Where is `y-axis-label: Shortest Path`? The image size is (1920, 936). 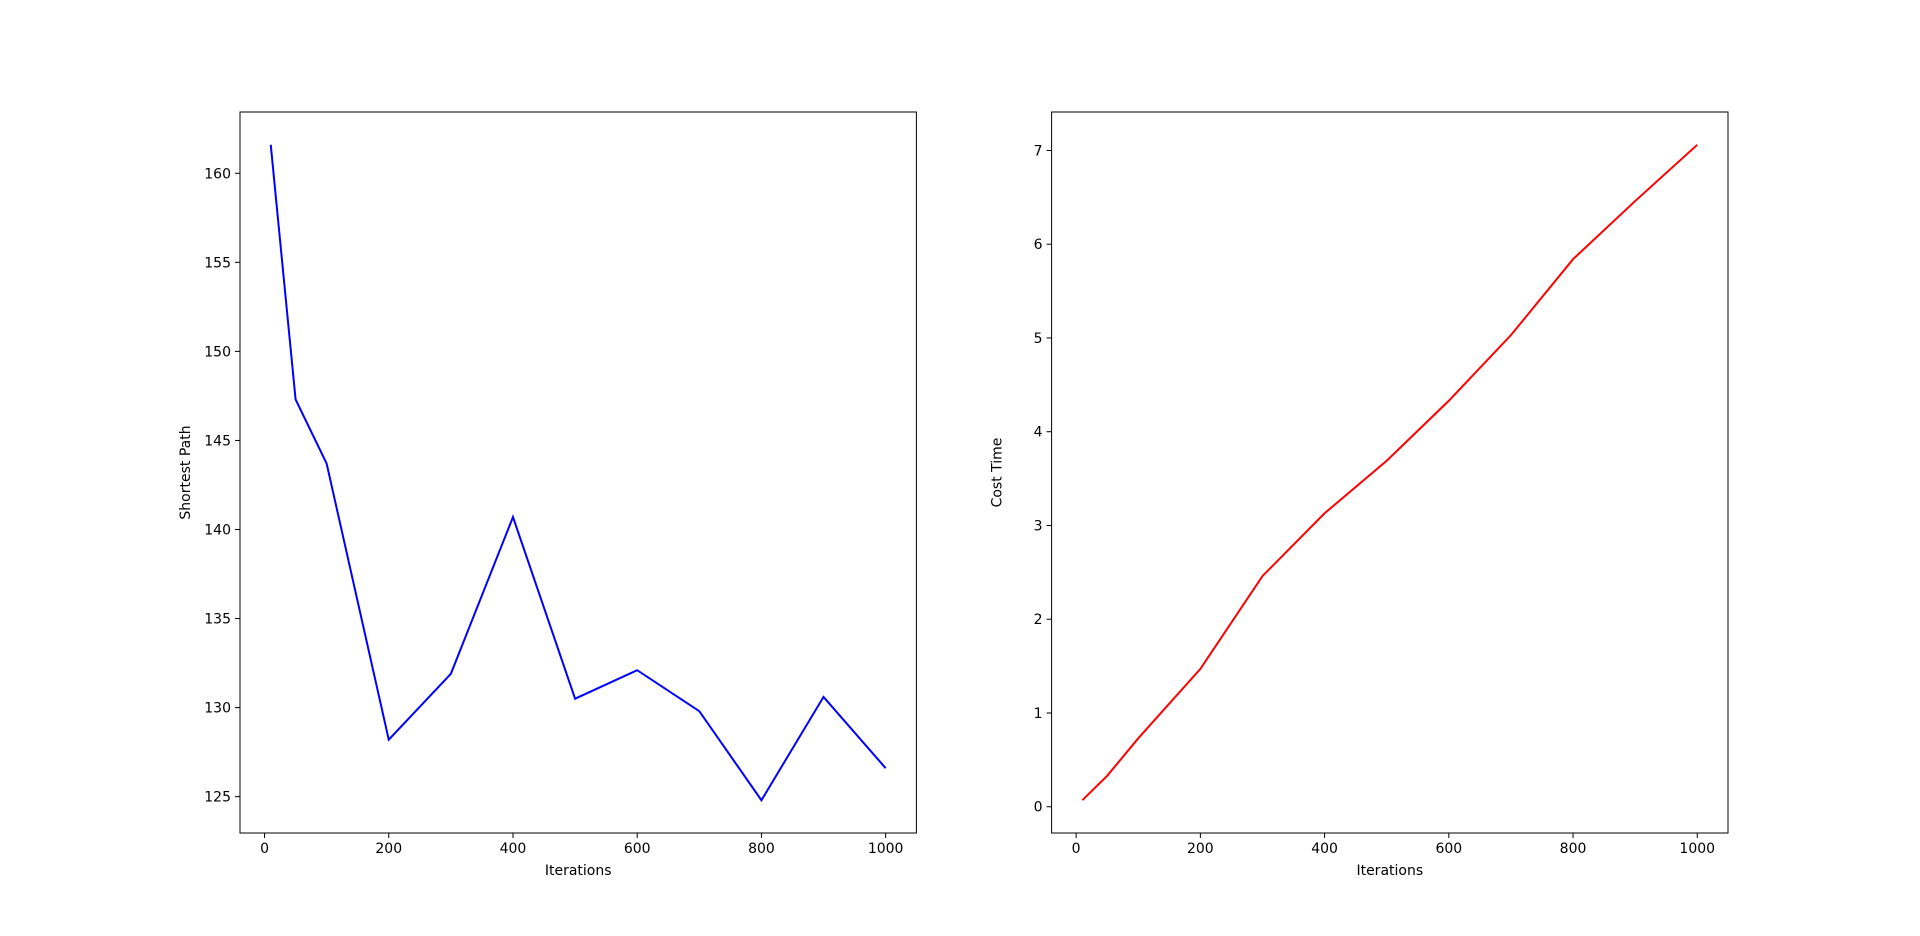
y-axis-label: Shortest Path is located at coordinates (186, 472).